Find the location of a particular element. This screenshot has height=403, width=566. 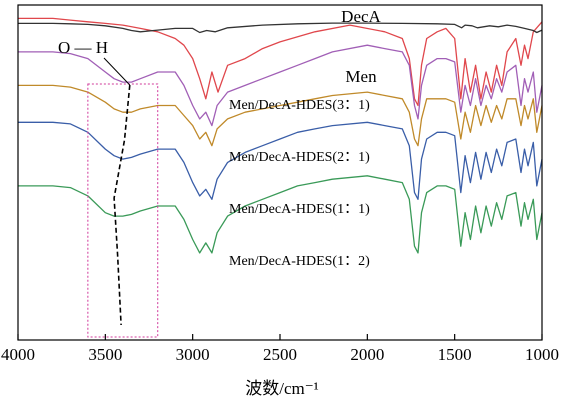

oh-label: O — H is located at coordinates (83, 47).